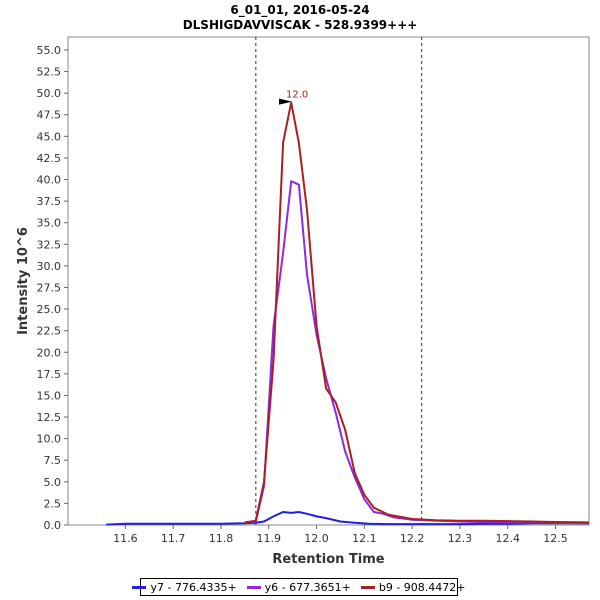 The height and width of the screenshot is (600, 600). Describe the element at coordinates (49, 331) in the screenshot. I see `y-tick-label: 22.5` at that location.